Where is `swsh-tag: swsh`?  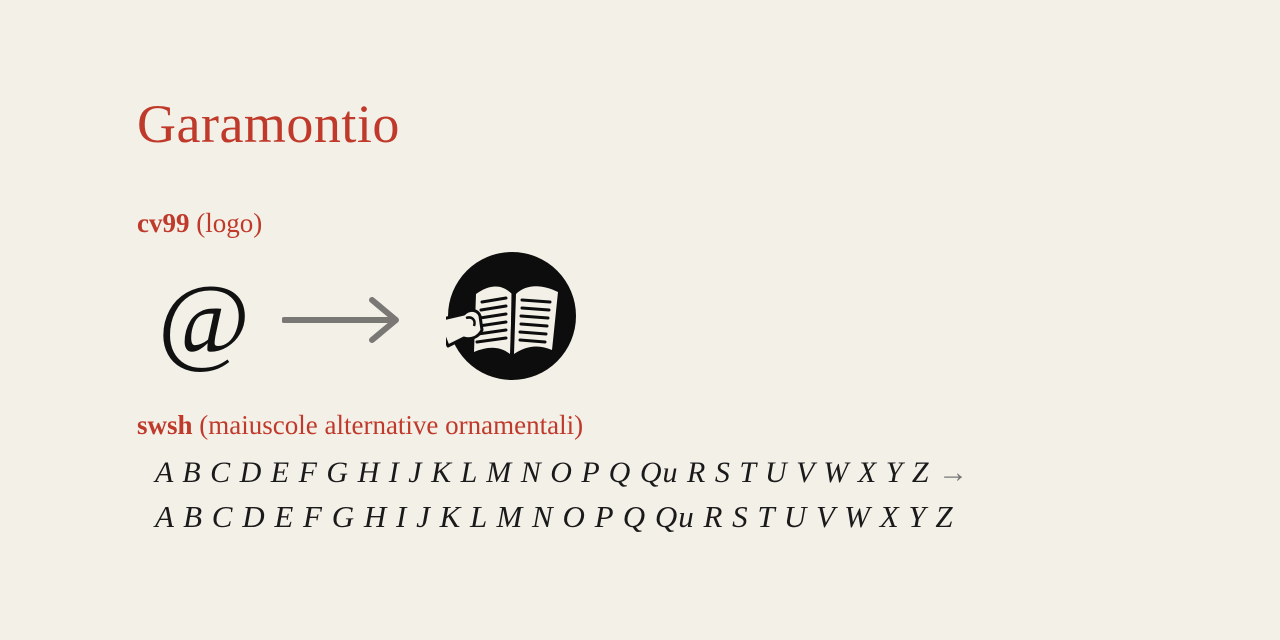 swsh-tag: swsh is located at coordinates (165, 425).